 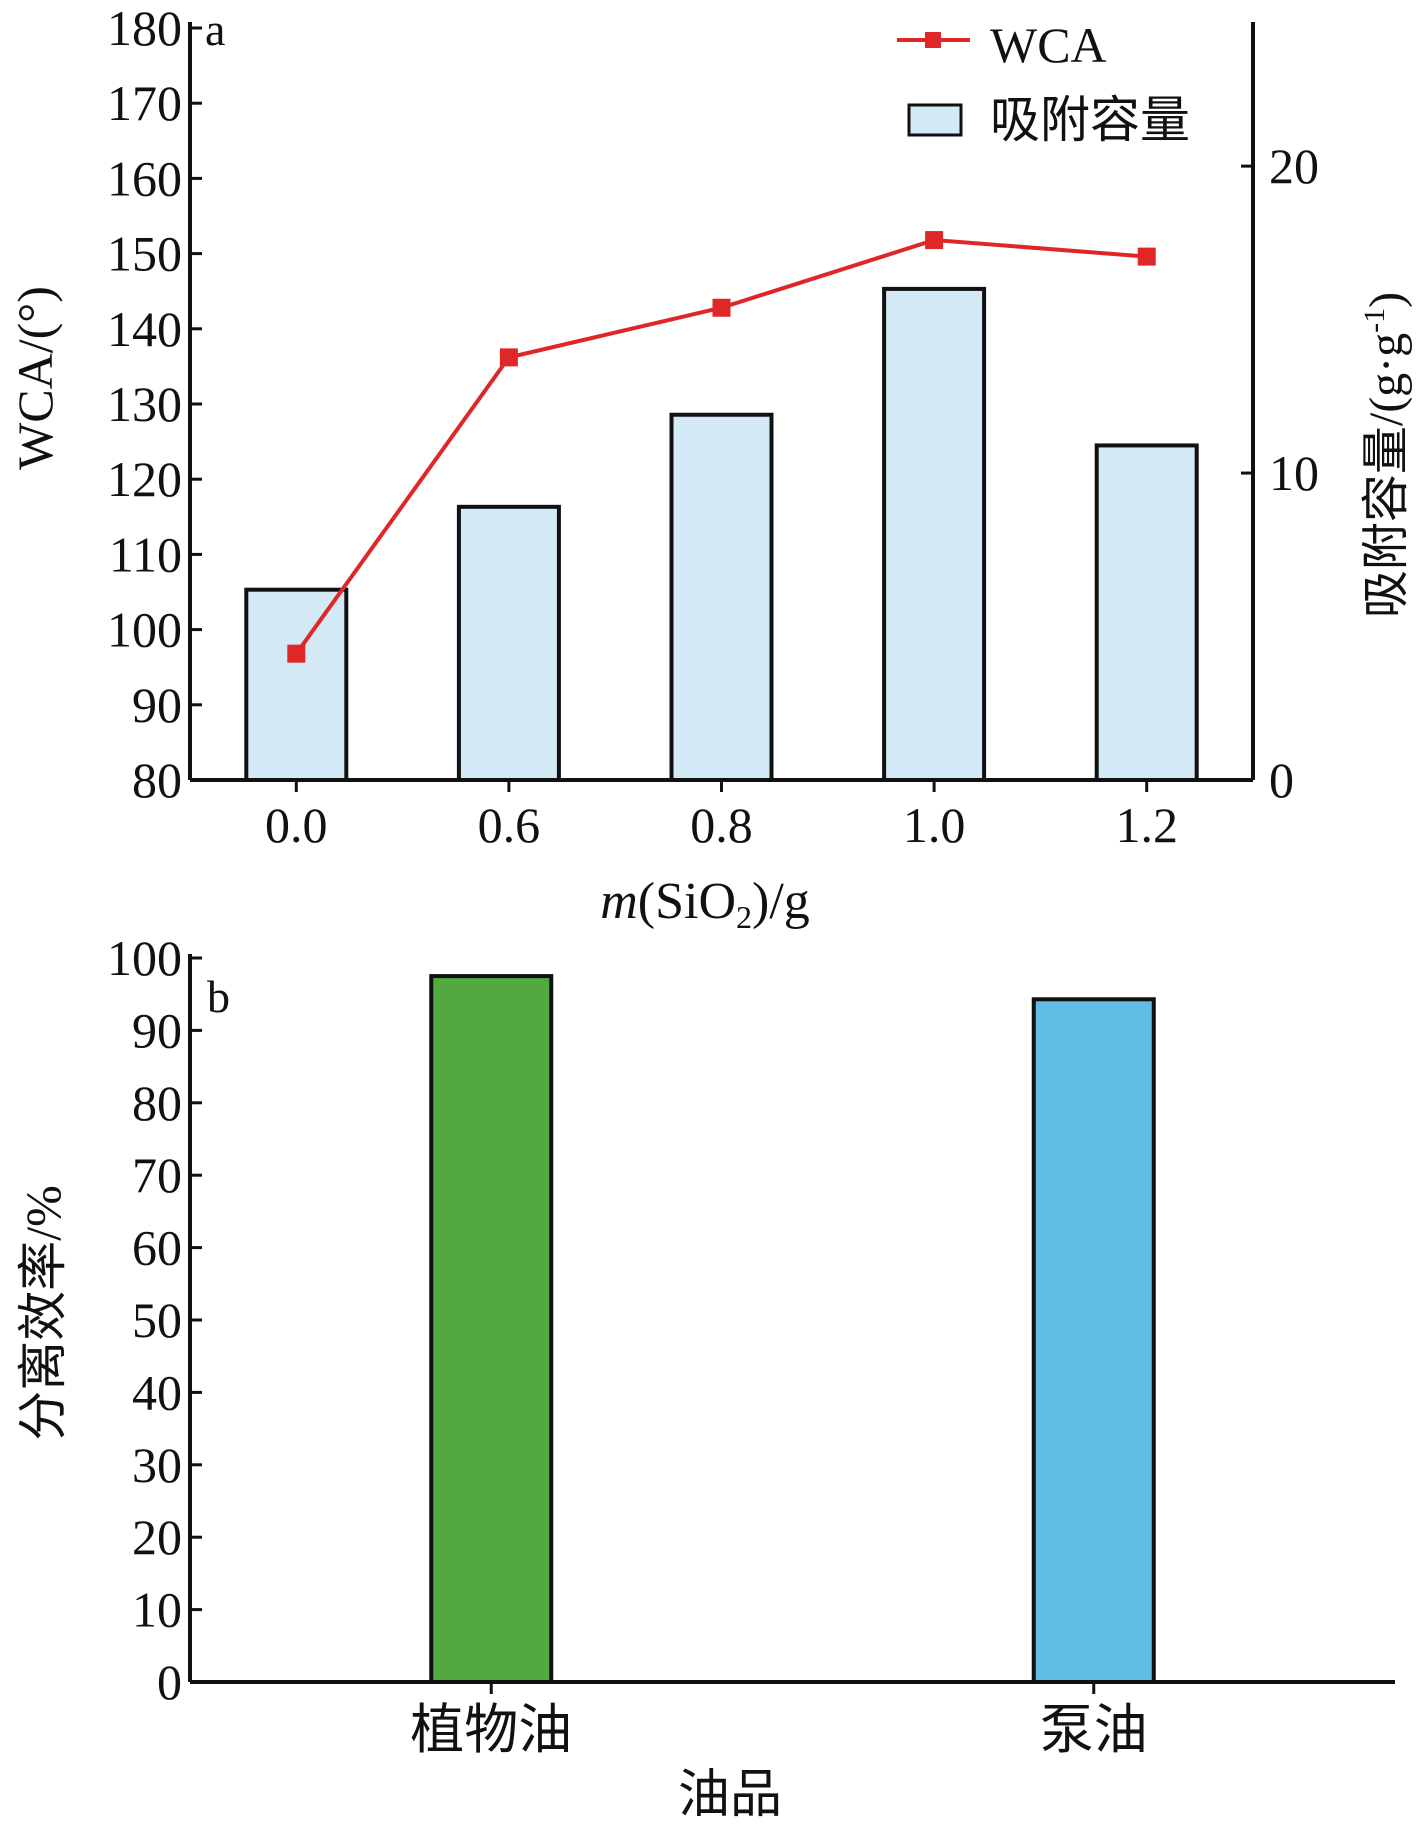 I want to click on panel-a-y2-axis-label: 吸附容量/(g·g-1), so click(x=1385, y=455).